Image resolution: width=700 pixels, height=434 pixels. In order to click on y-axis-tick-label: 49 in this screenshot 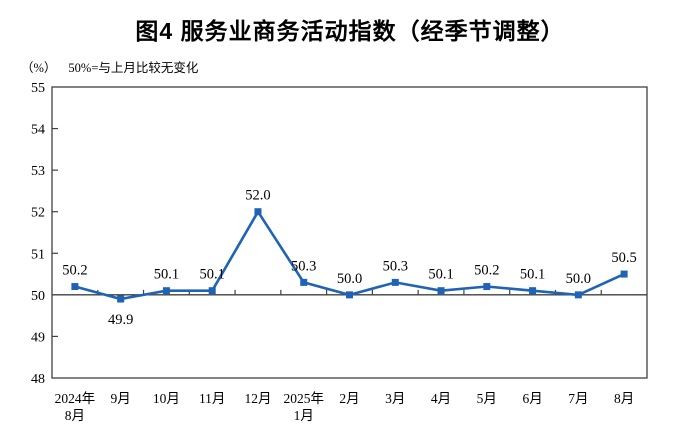, I will do `click(38, 337)`.